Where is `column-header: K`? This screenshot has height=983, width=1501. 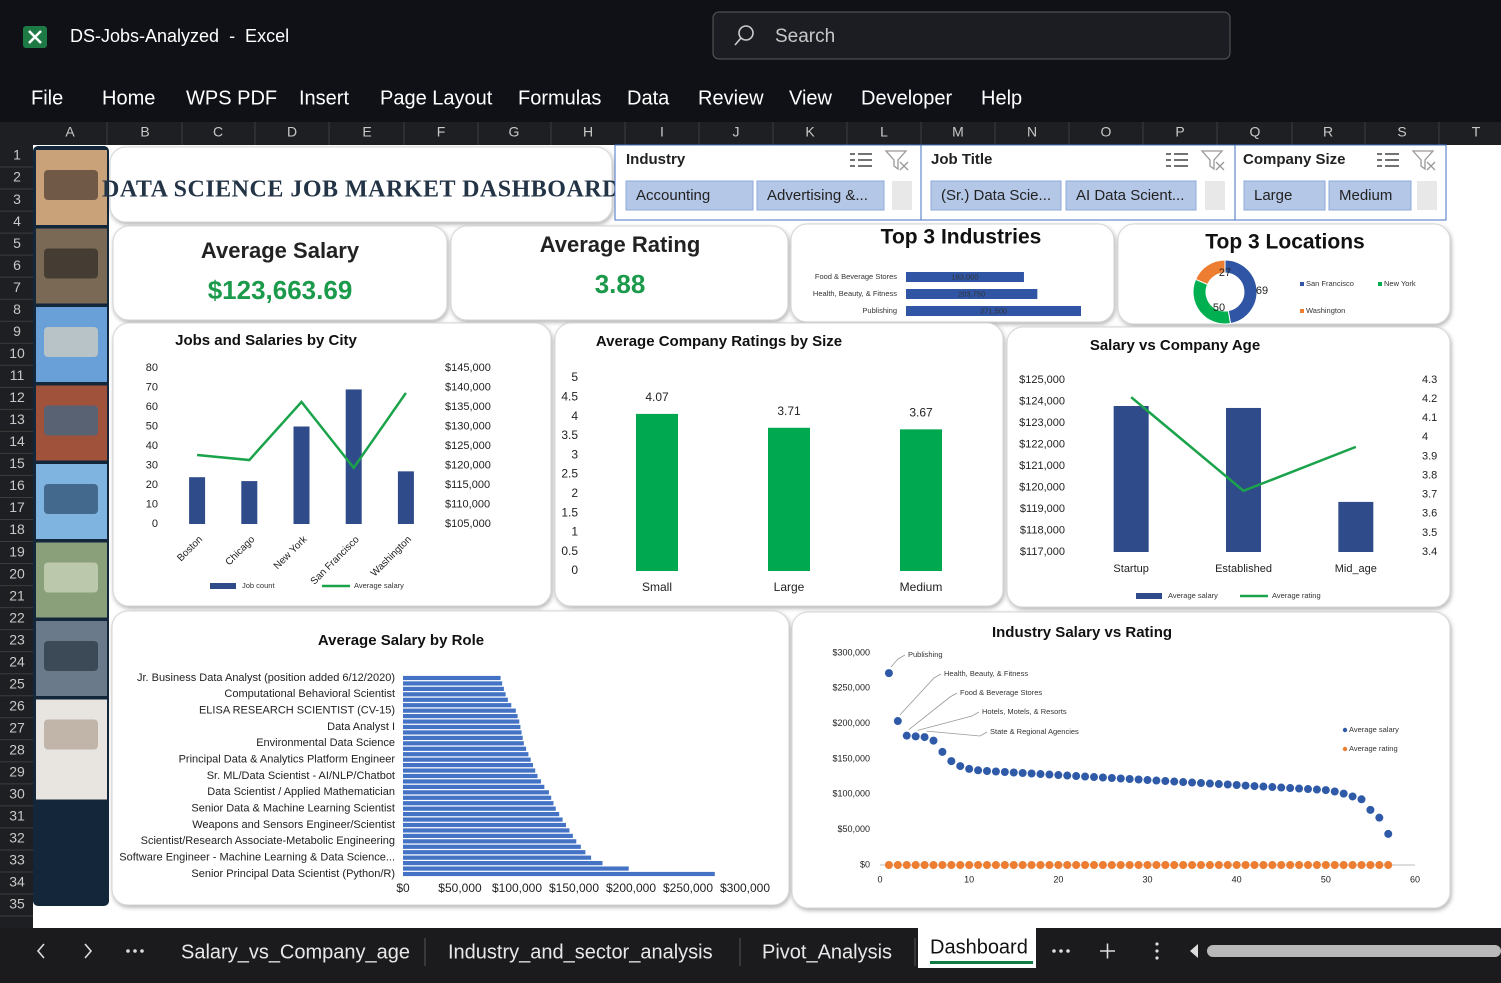 column-header: K is located at coordinates (810, 132).